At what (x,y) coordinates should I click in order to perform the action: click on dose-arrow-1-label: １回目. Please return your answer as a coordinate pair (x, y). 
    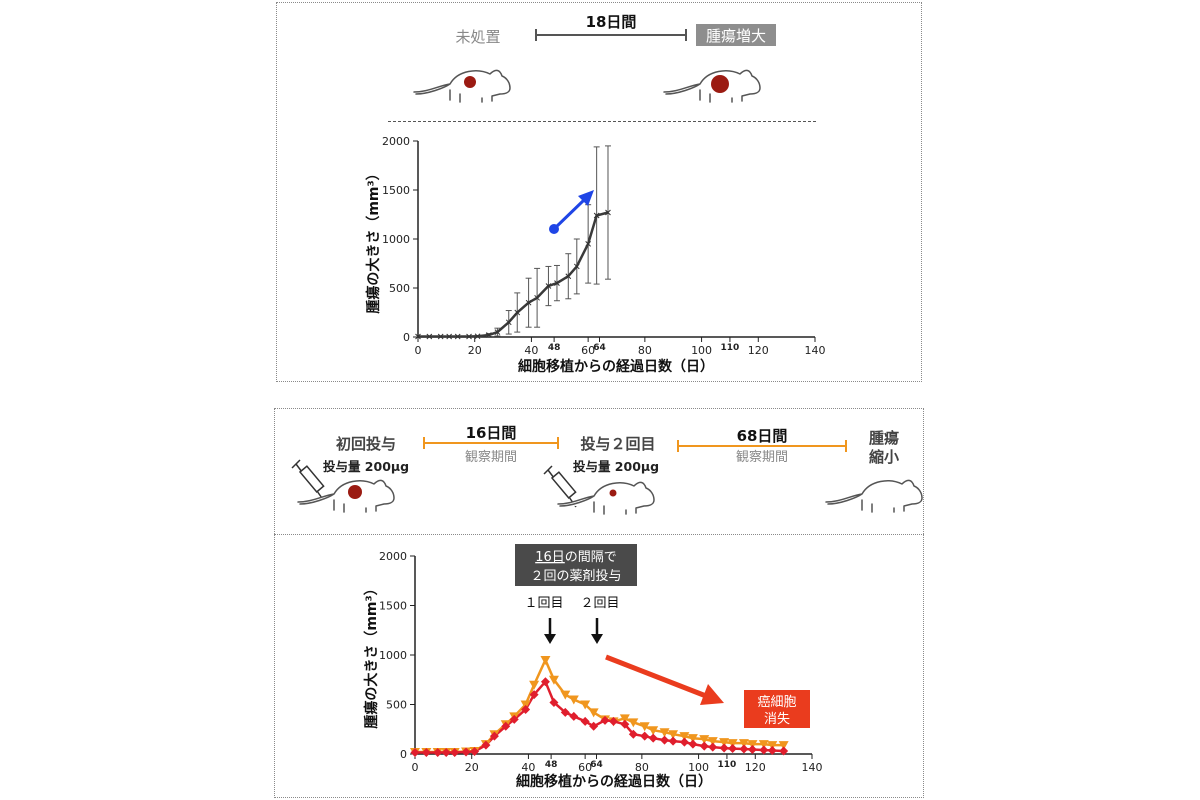
    Looking at the image, I should click on (543, 603).